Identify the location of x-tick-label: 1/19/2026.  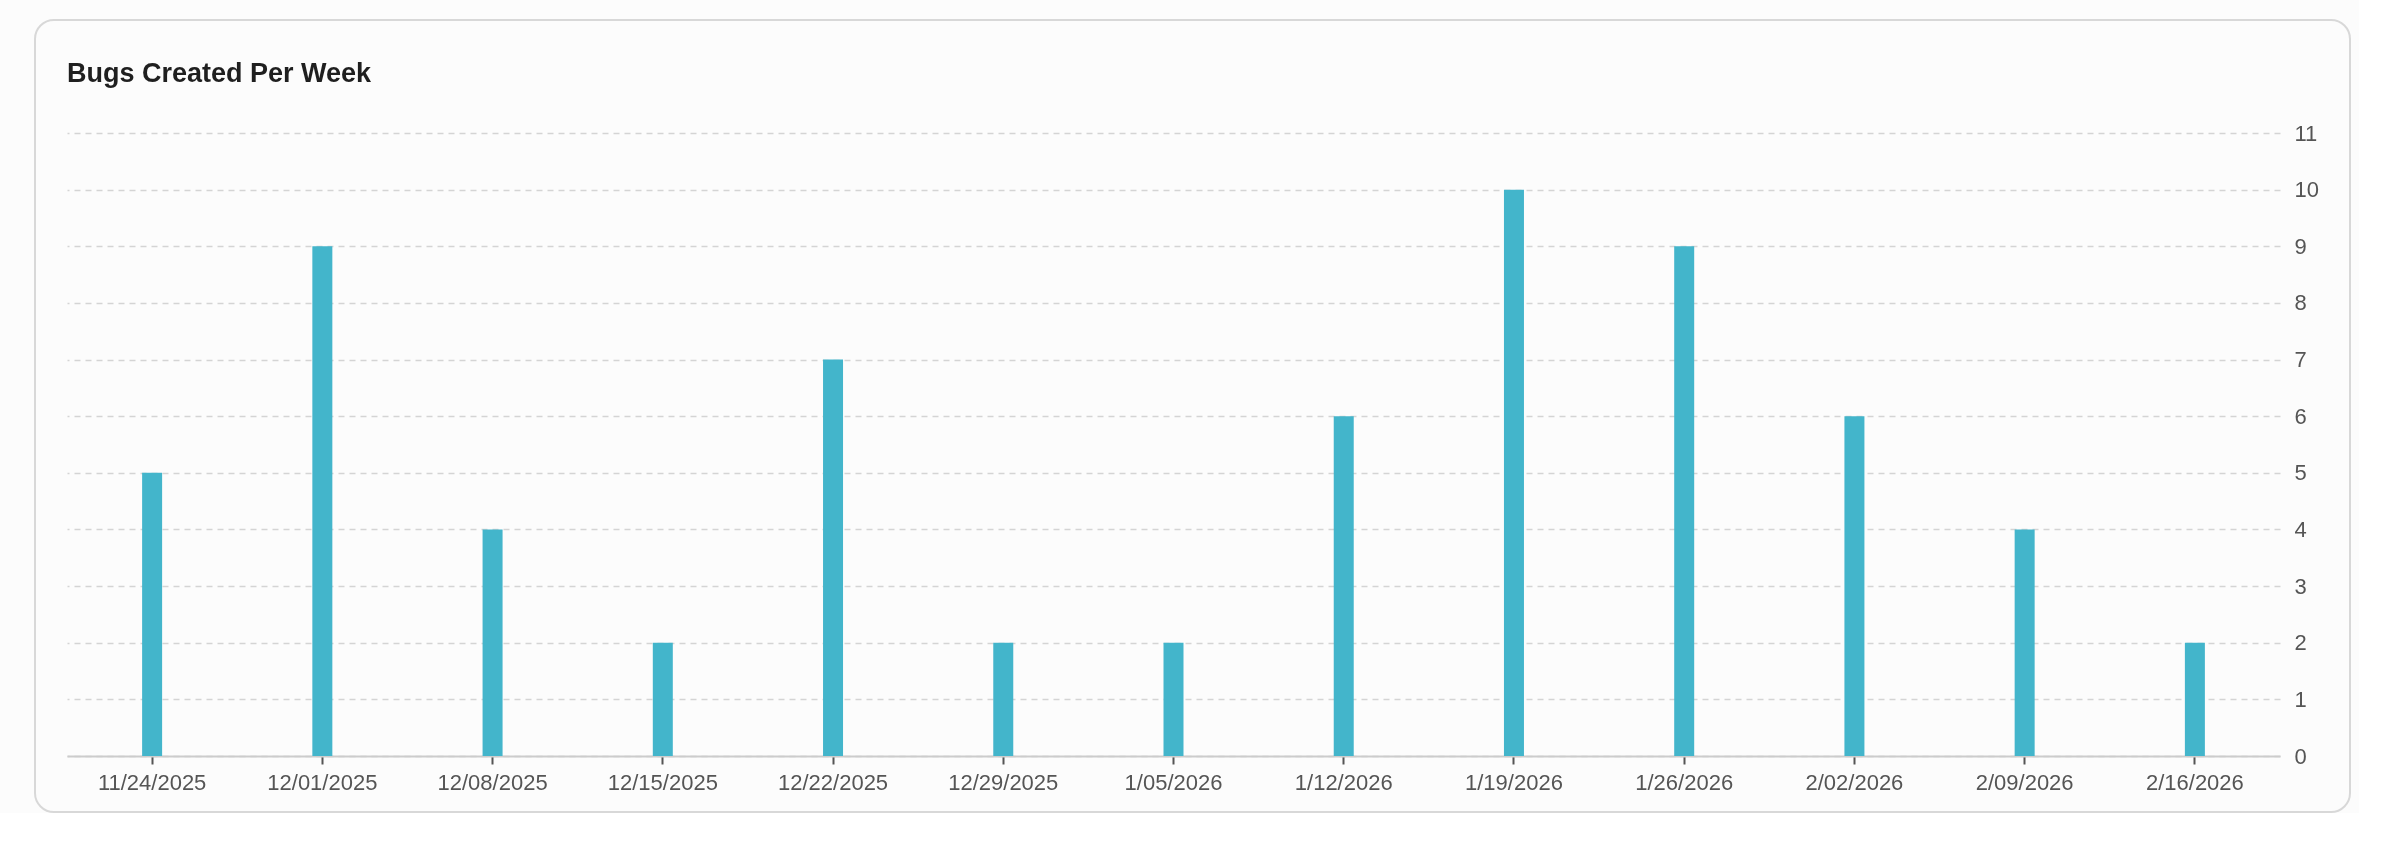
(1514, 782).